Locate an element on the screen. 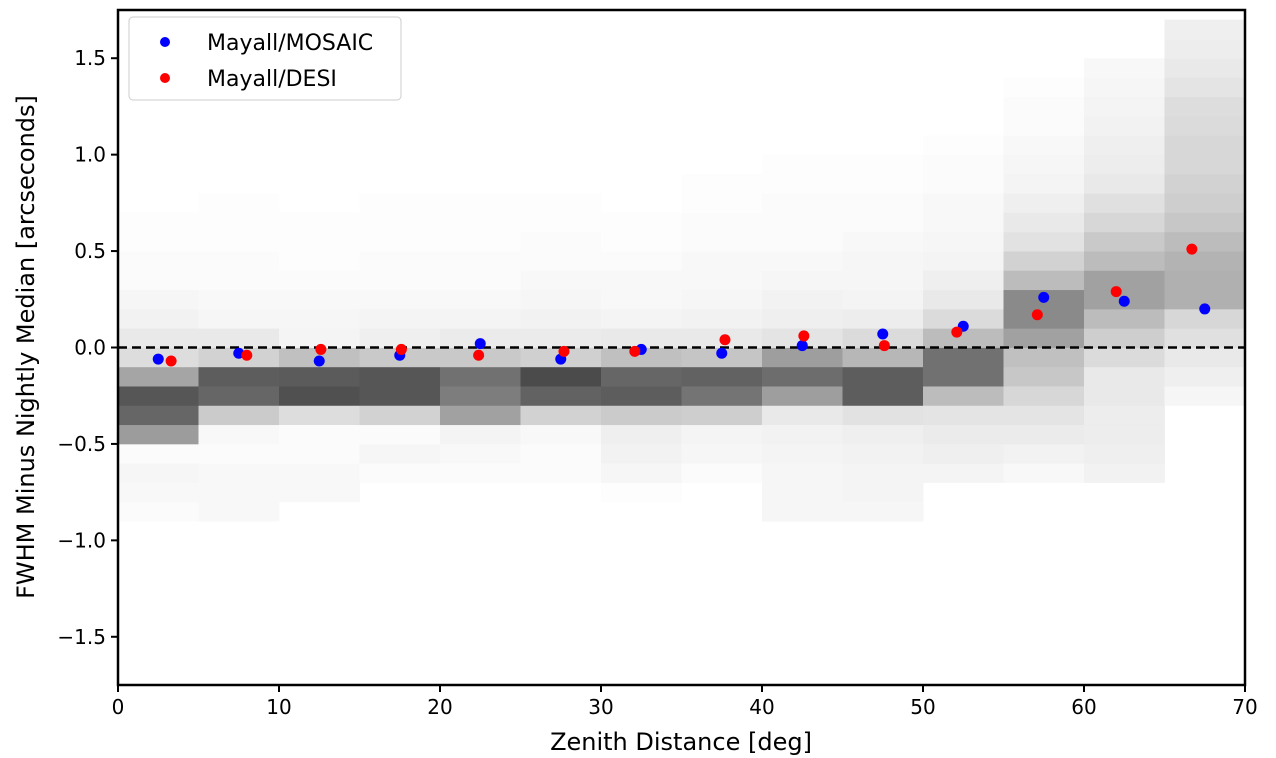 Image resolution: width=1276 pixels, height=758 pixels. x-tick-label: 0 is located at coordinates (118, 707).